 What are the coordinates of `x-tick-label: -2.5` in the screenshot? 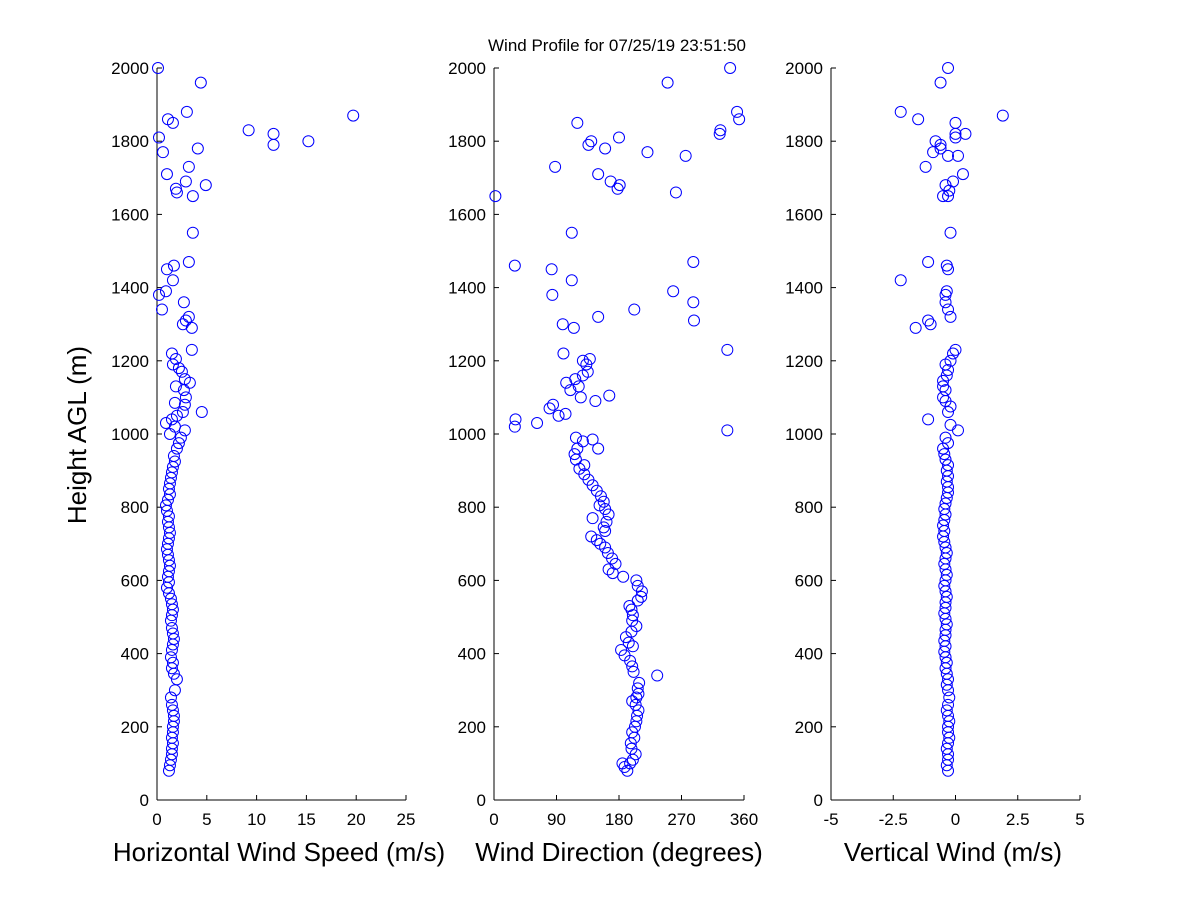 It's located at (893, 819).